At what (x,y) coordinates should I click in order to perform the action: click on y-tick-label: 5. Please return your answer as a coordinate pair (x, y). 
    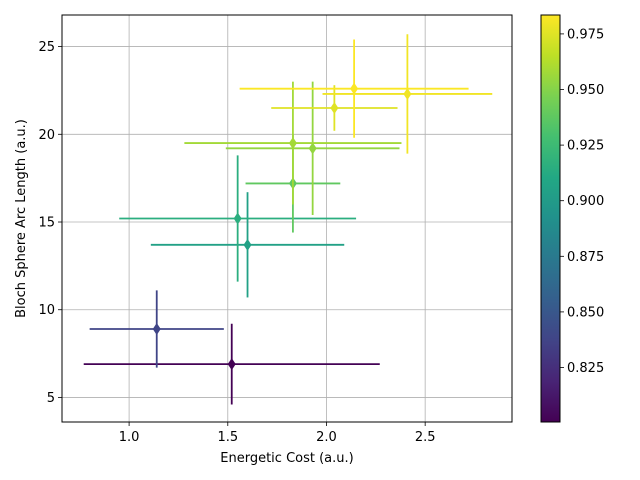
    Looking at the image, I should click on (51, 398).